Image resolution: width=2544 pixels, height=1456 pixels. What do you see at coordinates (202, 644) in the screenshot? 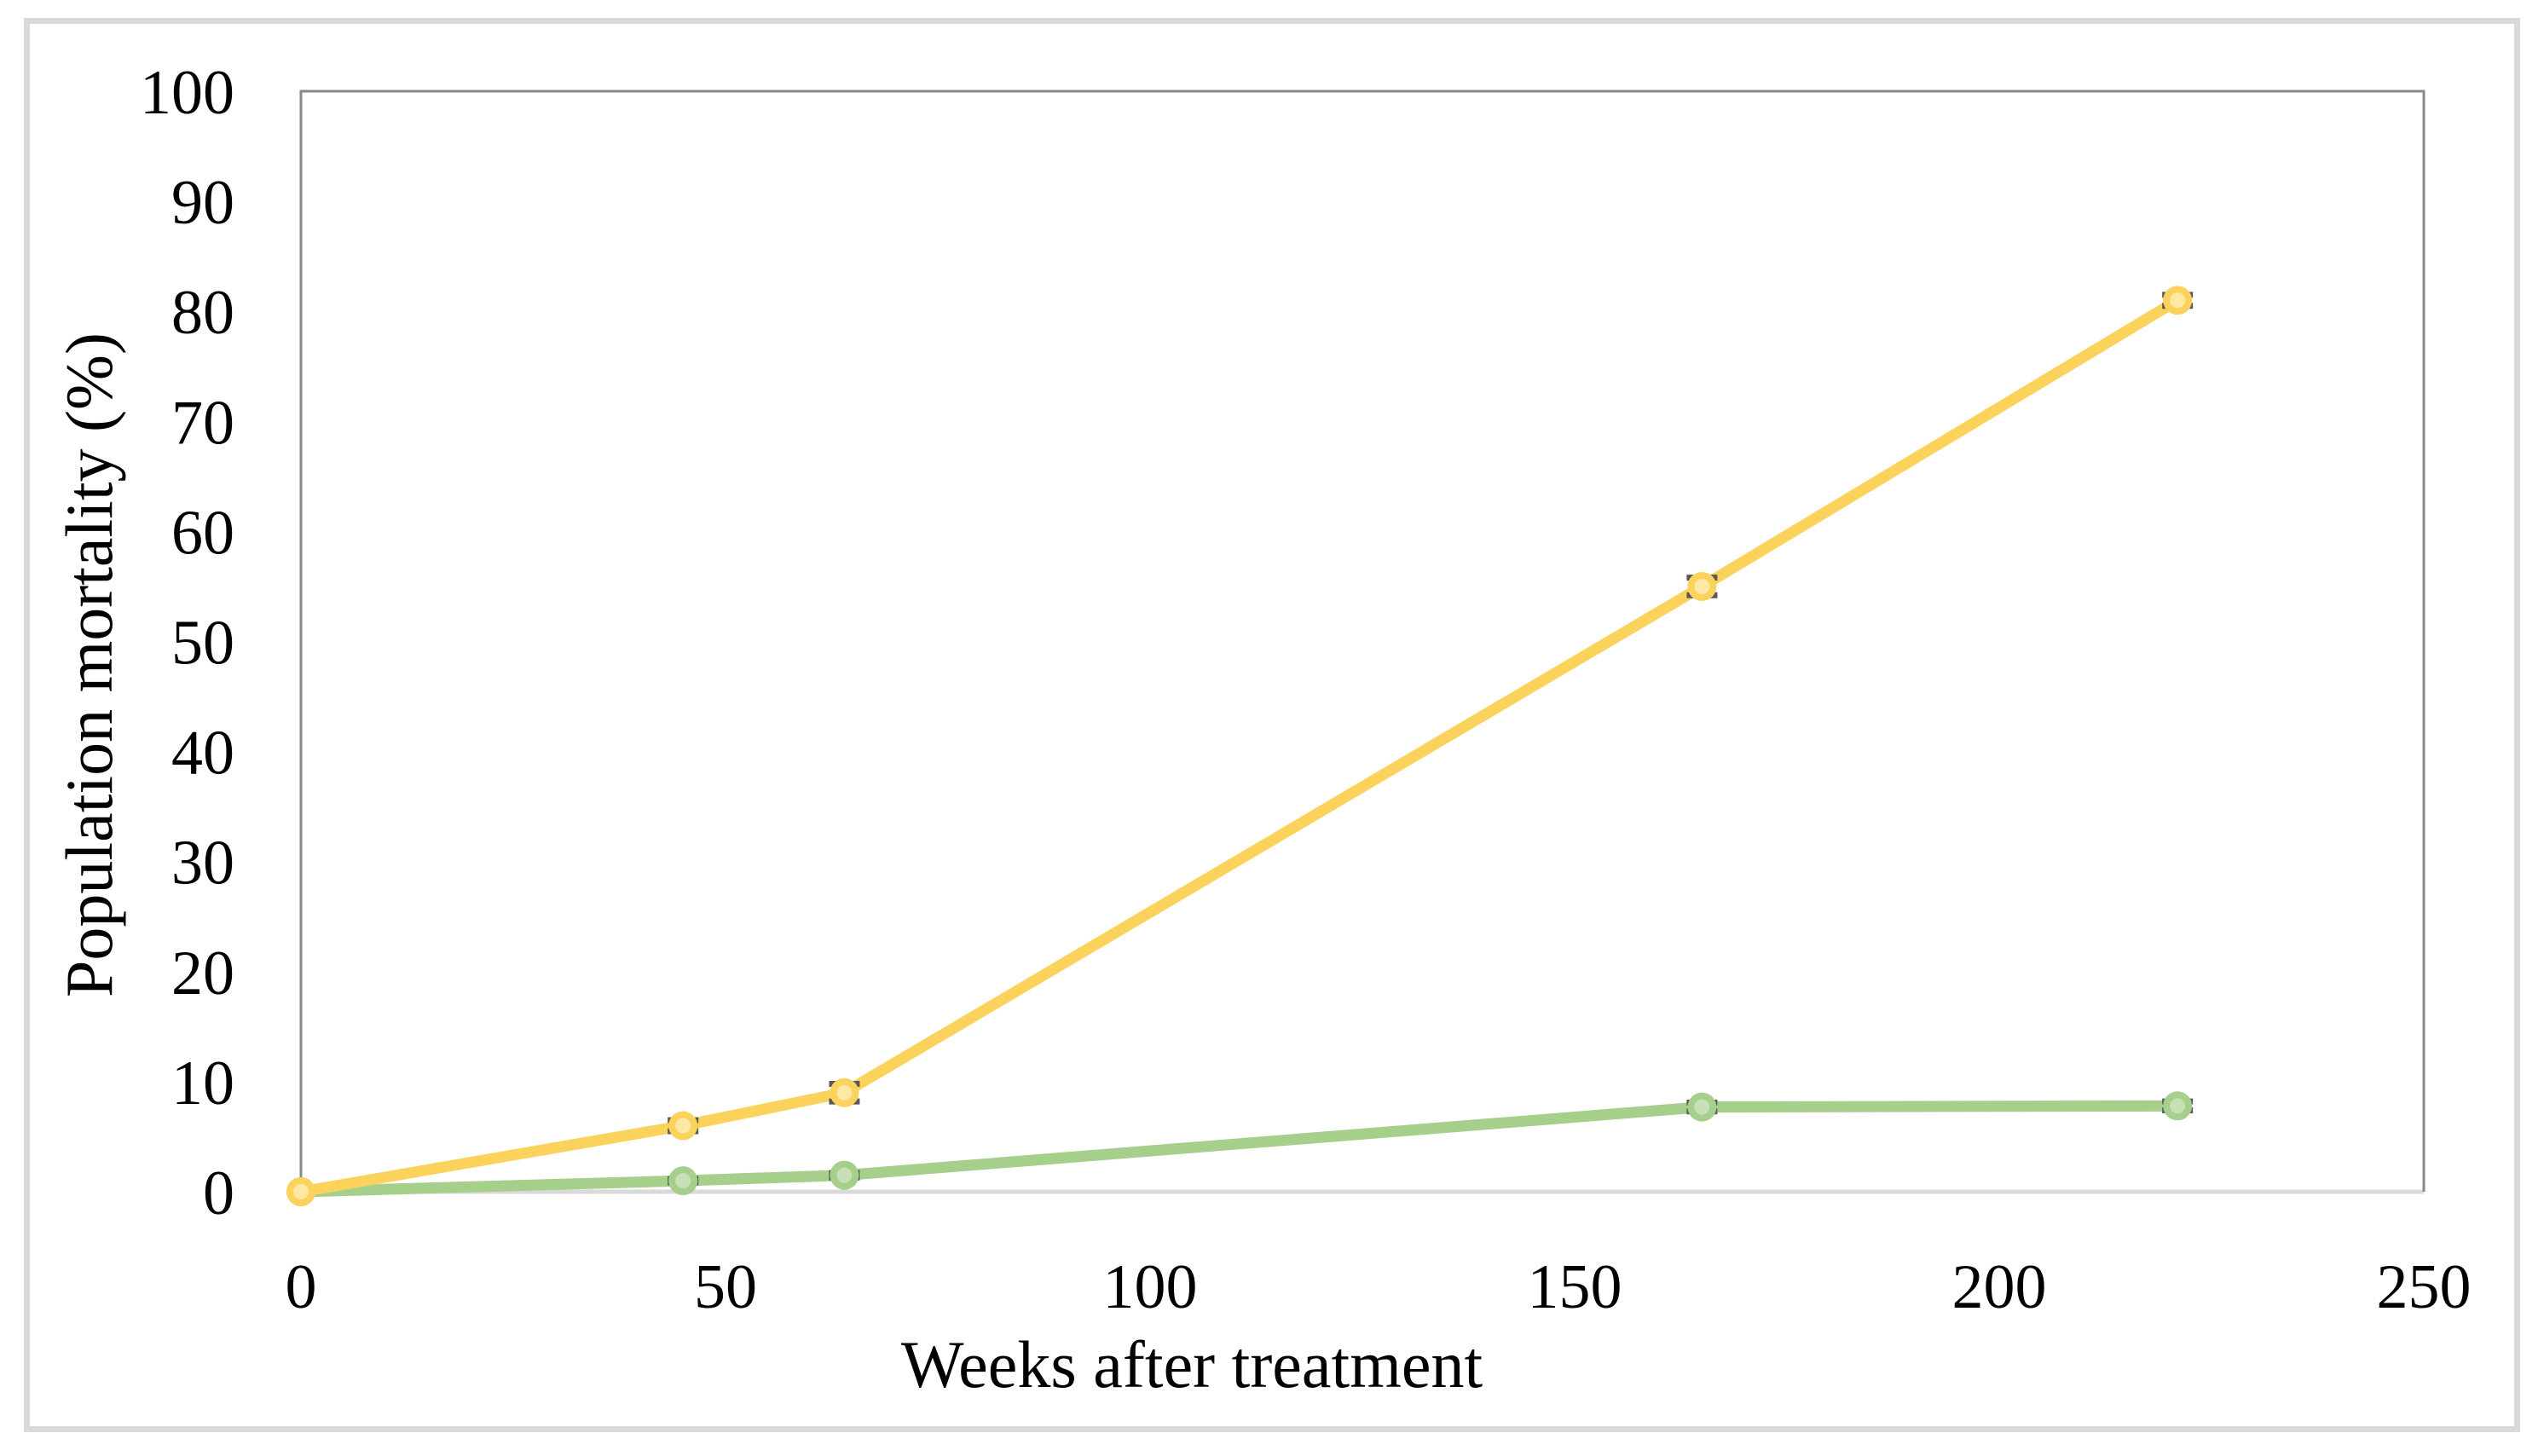
I see `y-tick-label: 50` at bounding box center [202, 644].